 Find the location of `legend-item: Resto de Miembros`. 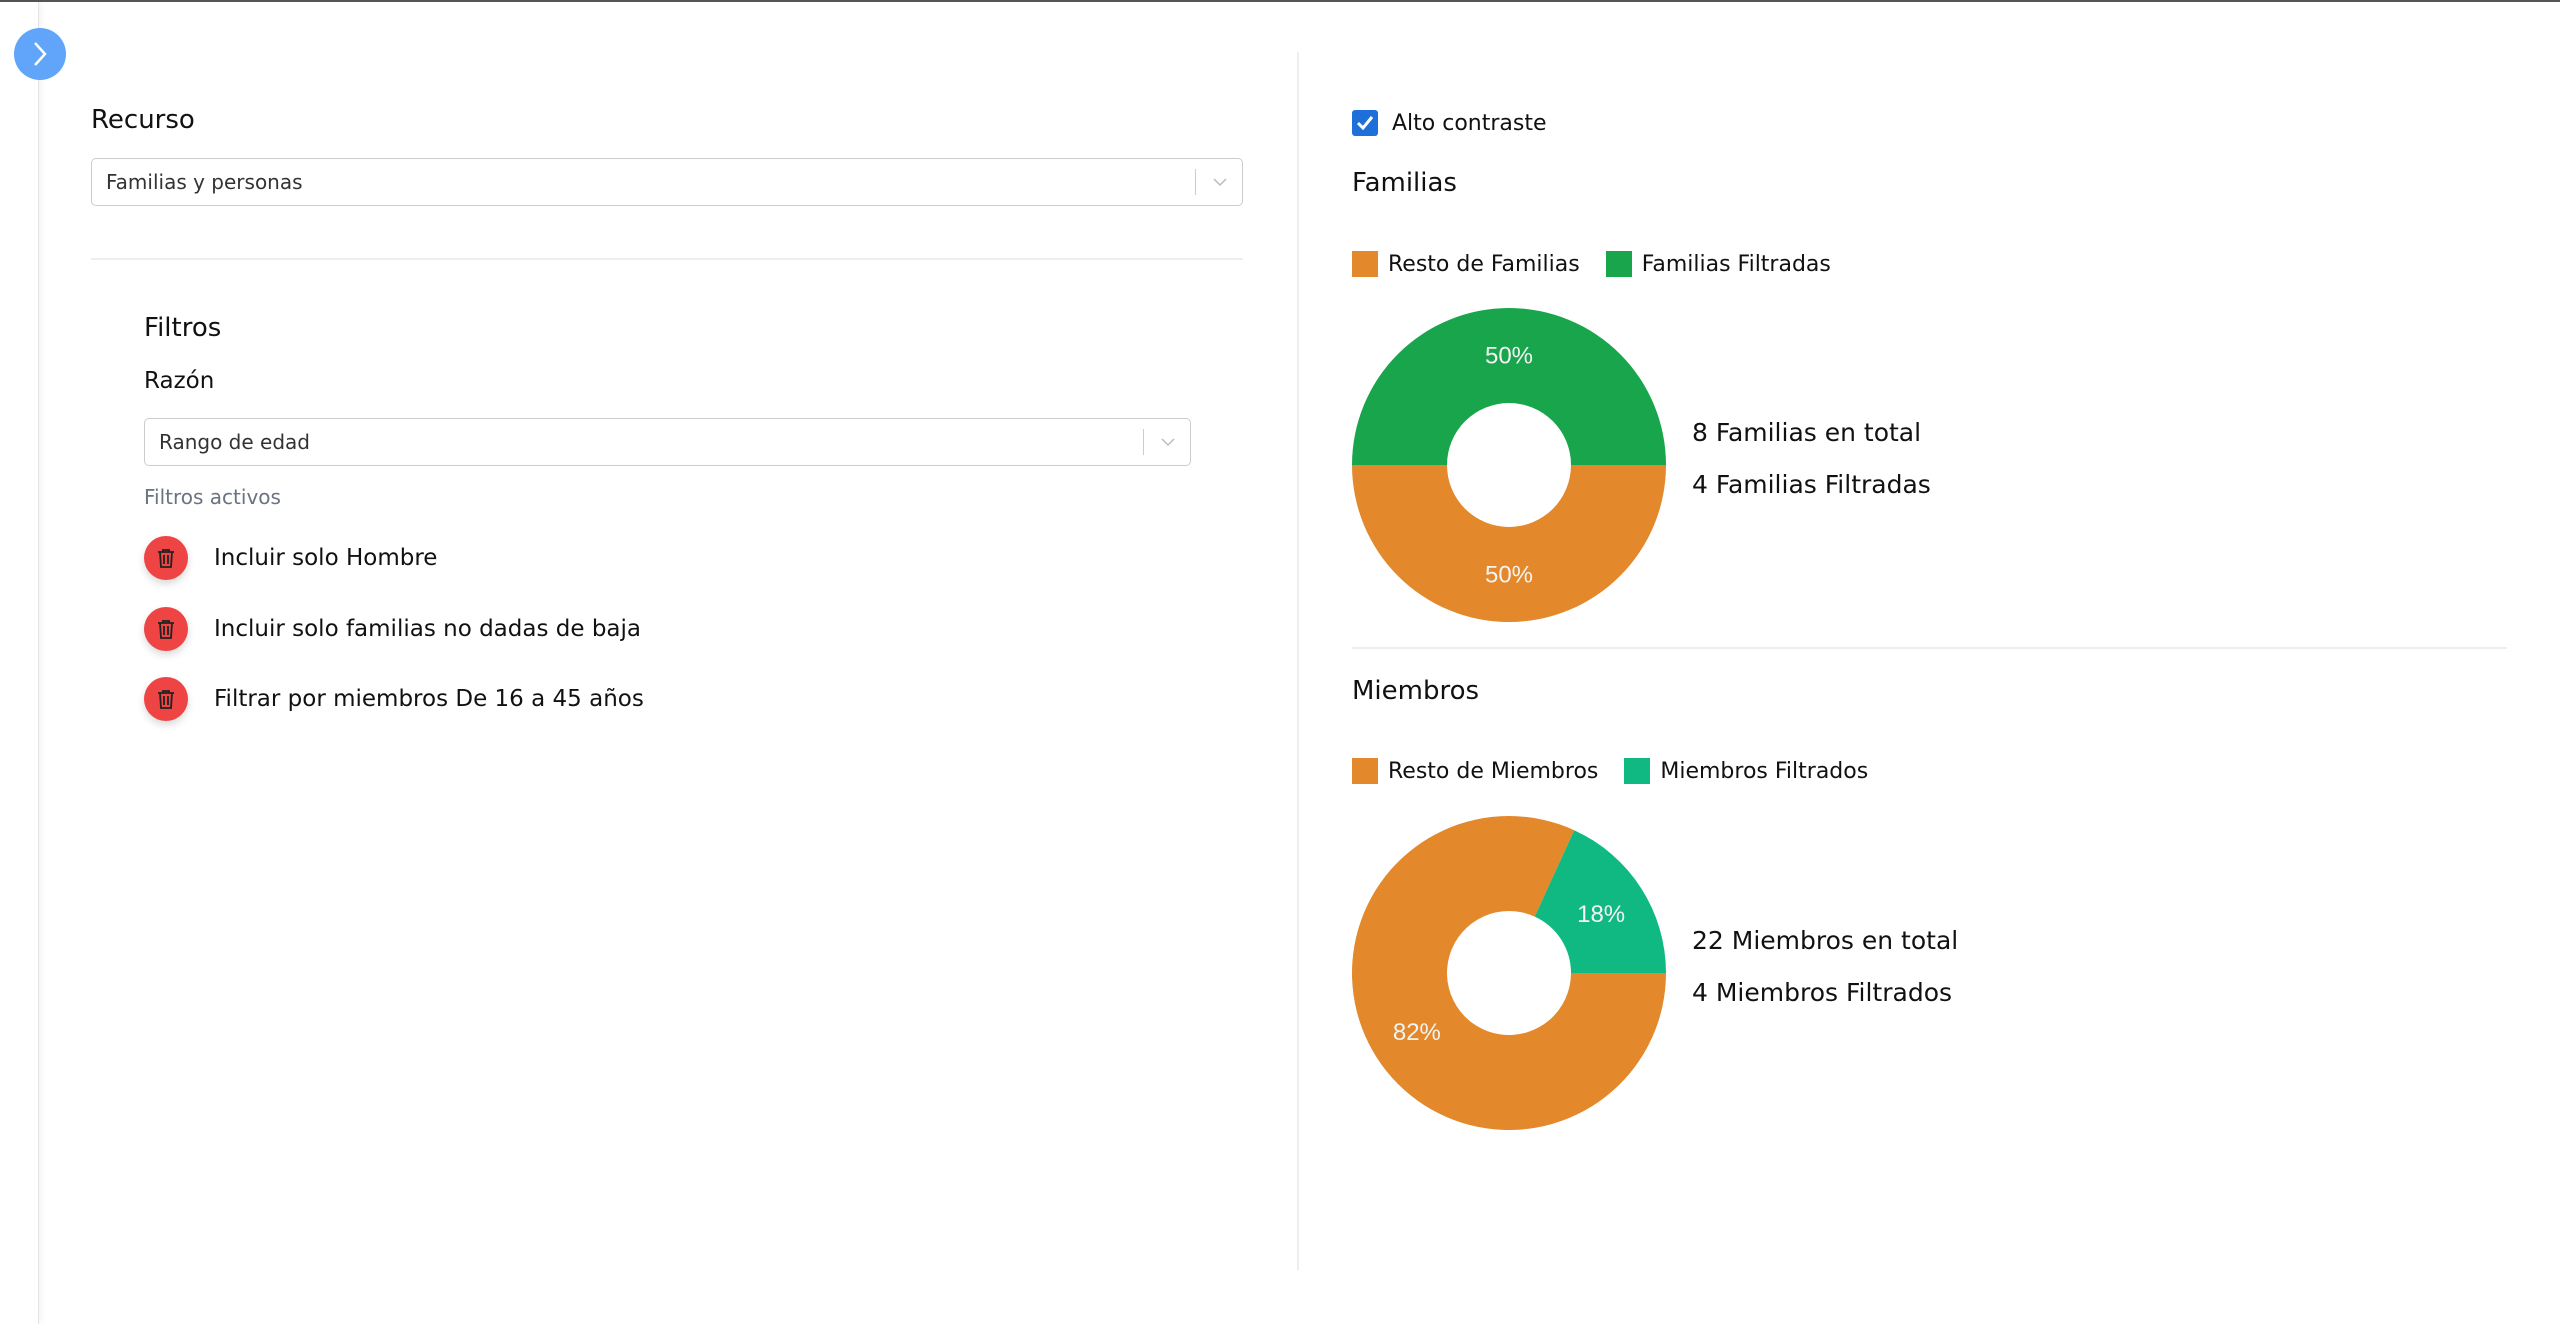

legend-item: Resto de Miembros is located at coordinates (1475, 771).